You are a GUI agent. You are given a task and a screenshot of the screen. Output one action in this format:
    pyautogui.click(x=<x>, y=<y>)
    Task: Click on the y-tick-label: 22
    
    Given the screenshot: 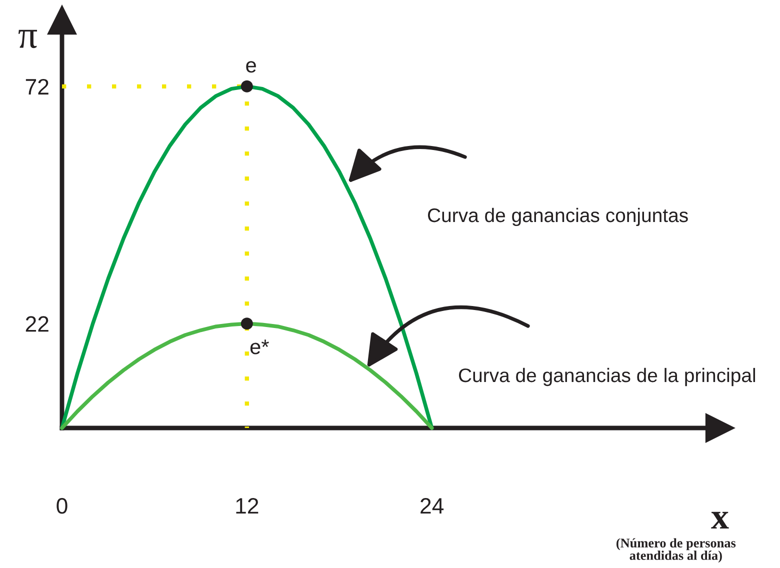 What is the action you would take?
    pyautogui.click(x=37, y=324)
    